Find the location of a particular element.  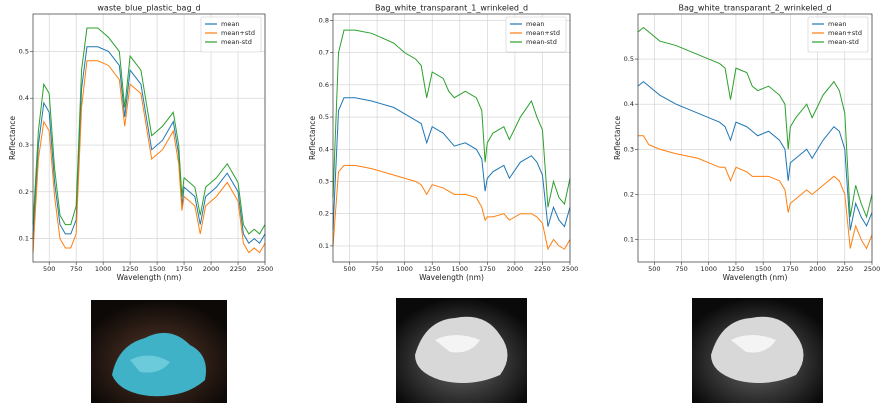

photo-blue-bag is located at coordinates (159, 351).